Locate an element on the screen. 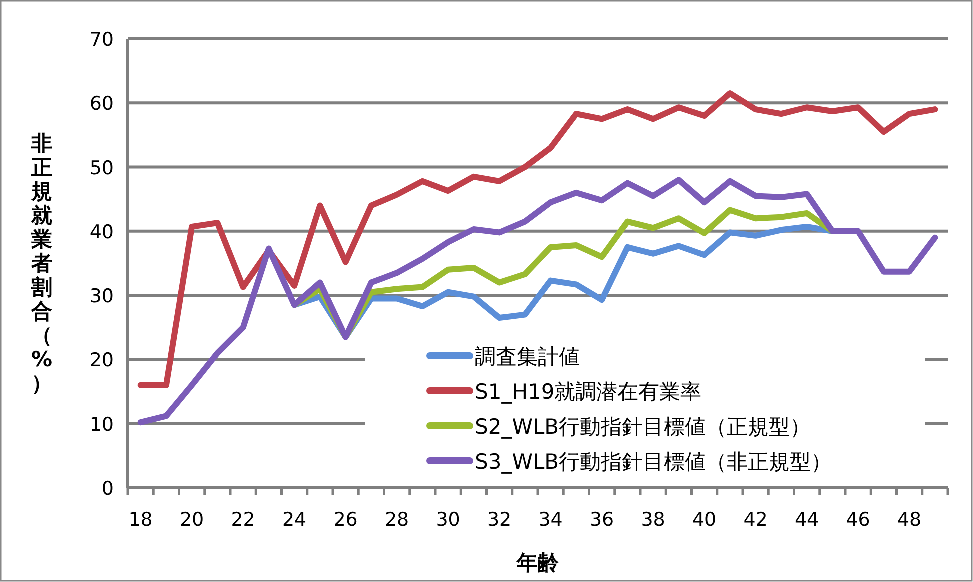 This screenshot has height=582, width=973. legend-label: S2_WLB行動指針目標値（正規型） is located at coordinates (643, 427).